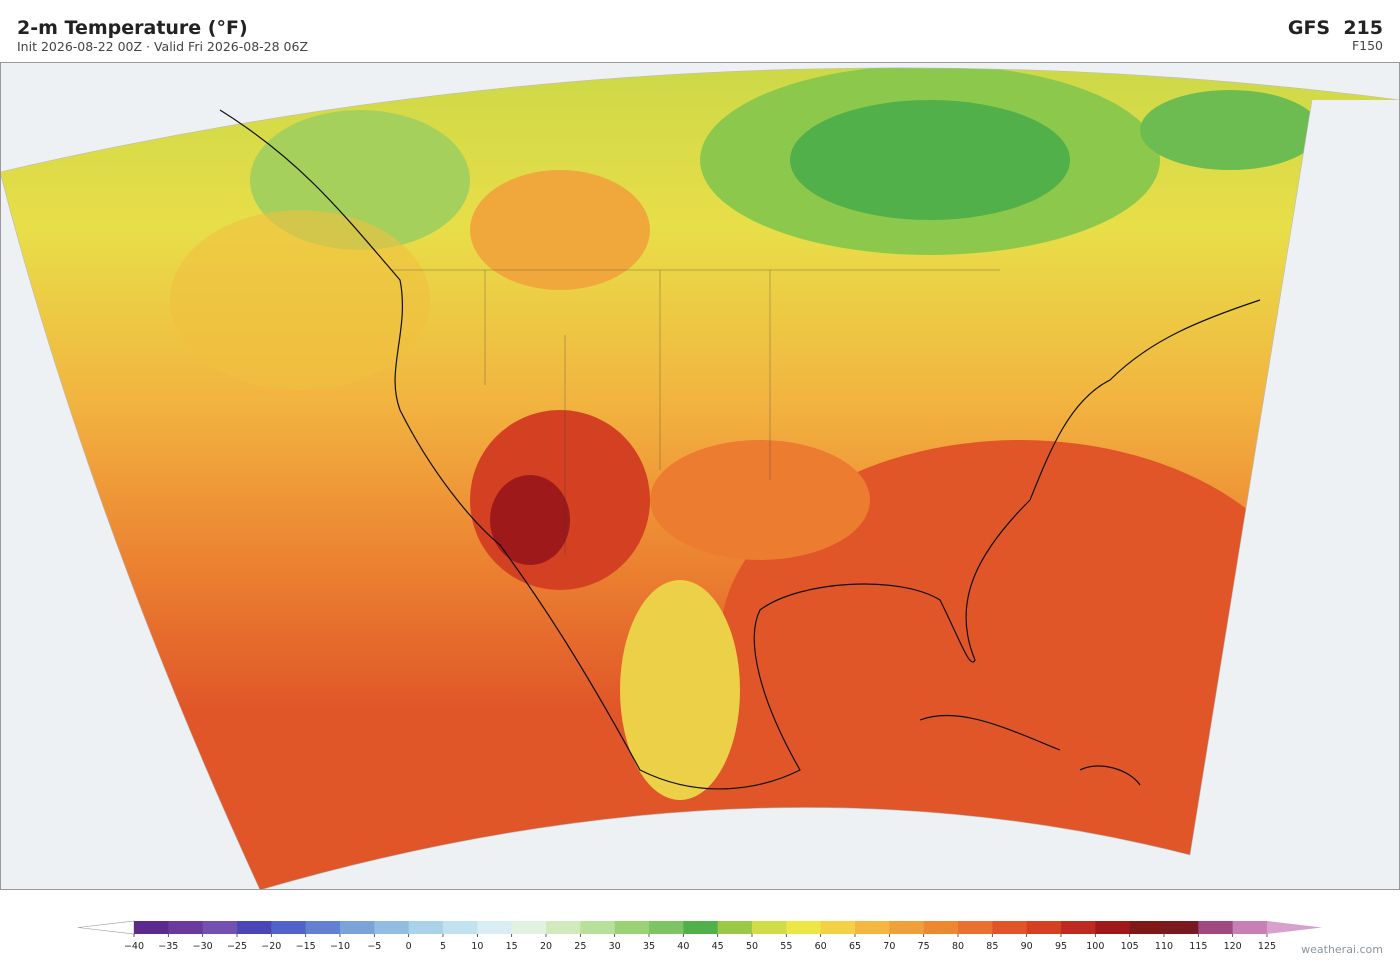  Describe the element at coordinates (1027, 946) in the screenshot. I see `colorbar-tick-label: 90` at that location.